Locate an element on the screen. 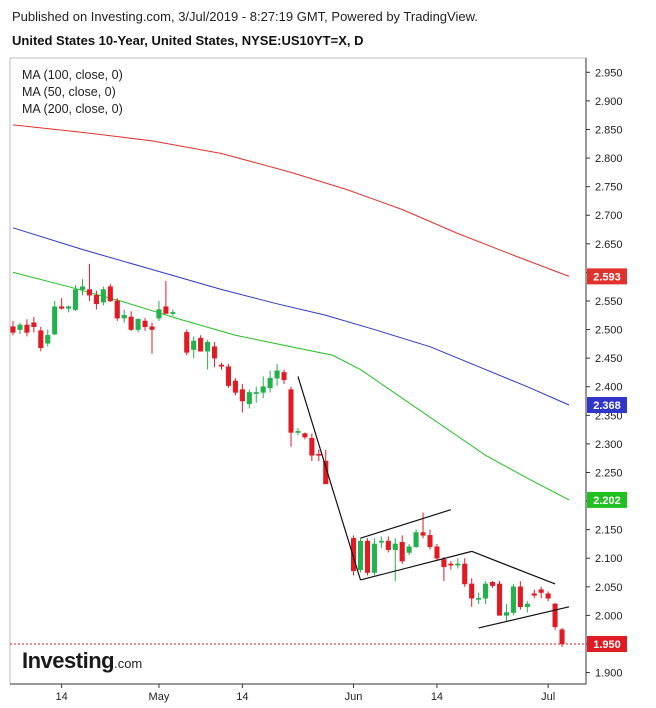 The image size is (656, 708). y-tick-label: 2.900 is located at coordinates (609, 102).